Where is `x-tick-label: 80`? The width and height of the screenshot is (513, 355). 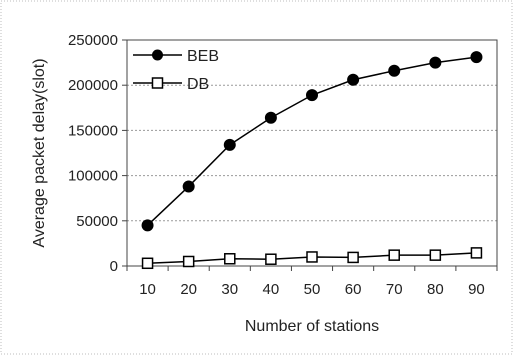 x-tick-label: 80 is located at coordinates (435, 289).